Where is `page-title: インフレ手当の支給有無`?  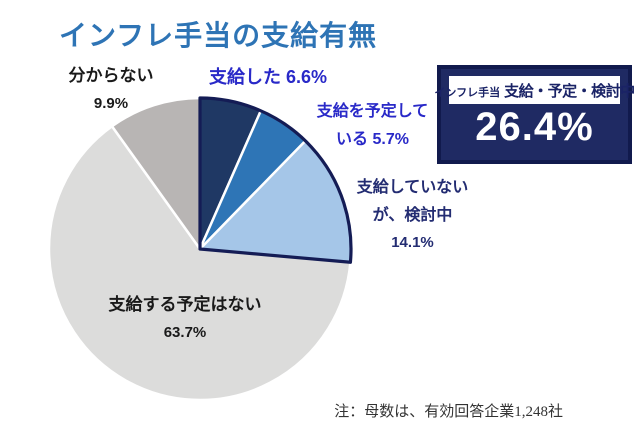 page-title: インフレ手当の支給有無 is located at coordinates (218, 35).